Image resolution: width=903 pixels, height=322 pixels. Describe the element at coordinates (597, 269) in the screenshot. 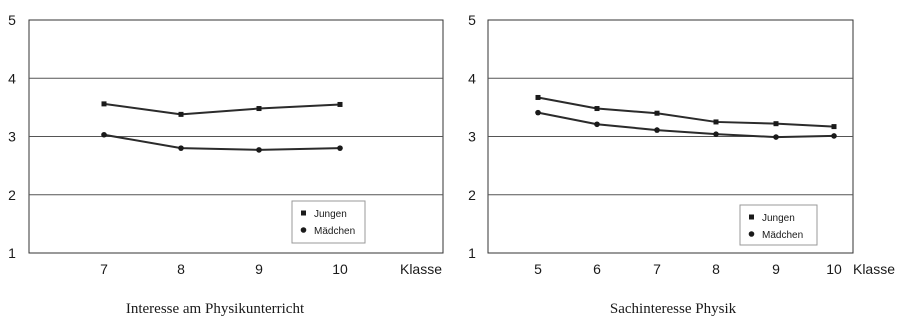

I see `x-tick-label: 6` at that location.